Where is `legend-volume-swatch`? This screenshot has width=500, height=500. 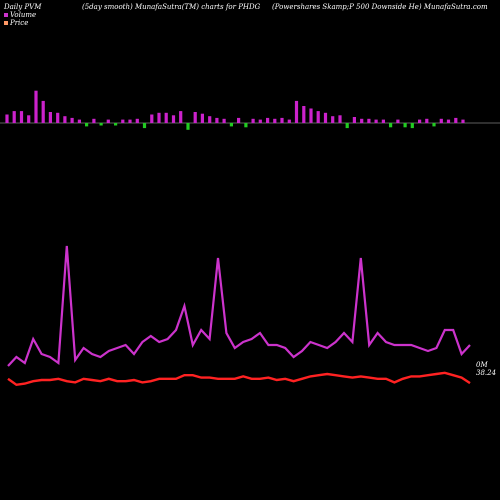 legend-volume-swatch is located at coordinates (6, 15).